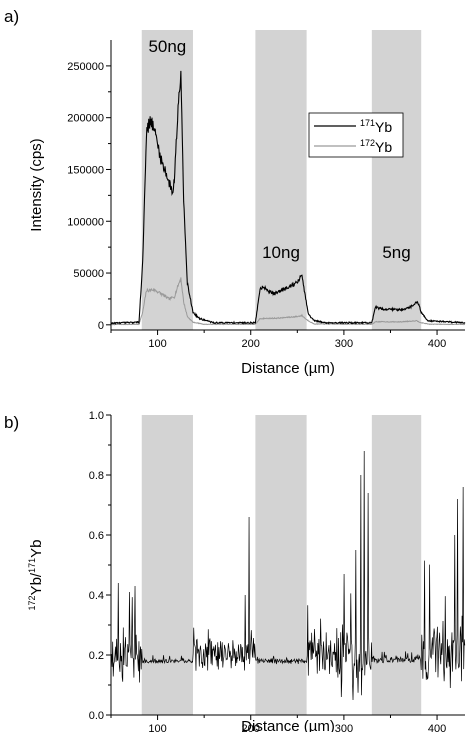 The image size is (467, 732). I want to click on legend-mass-yb171: 171, so click(367, 123).